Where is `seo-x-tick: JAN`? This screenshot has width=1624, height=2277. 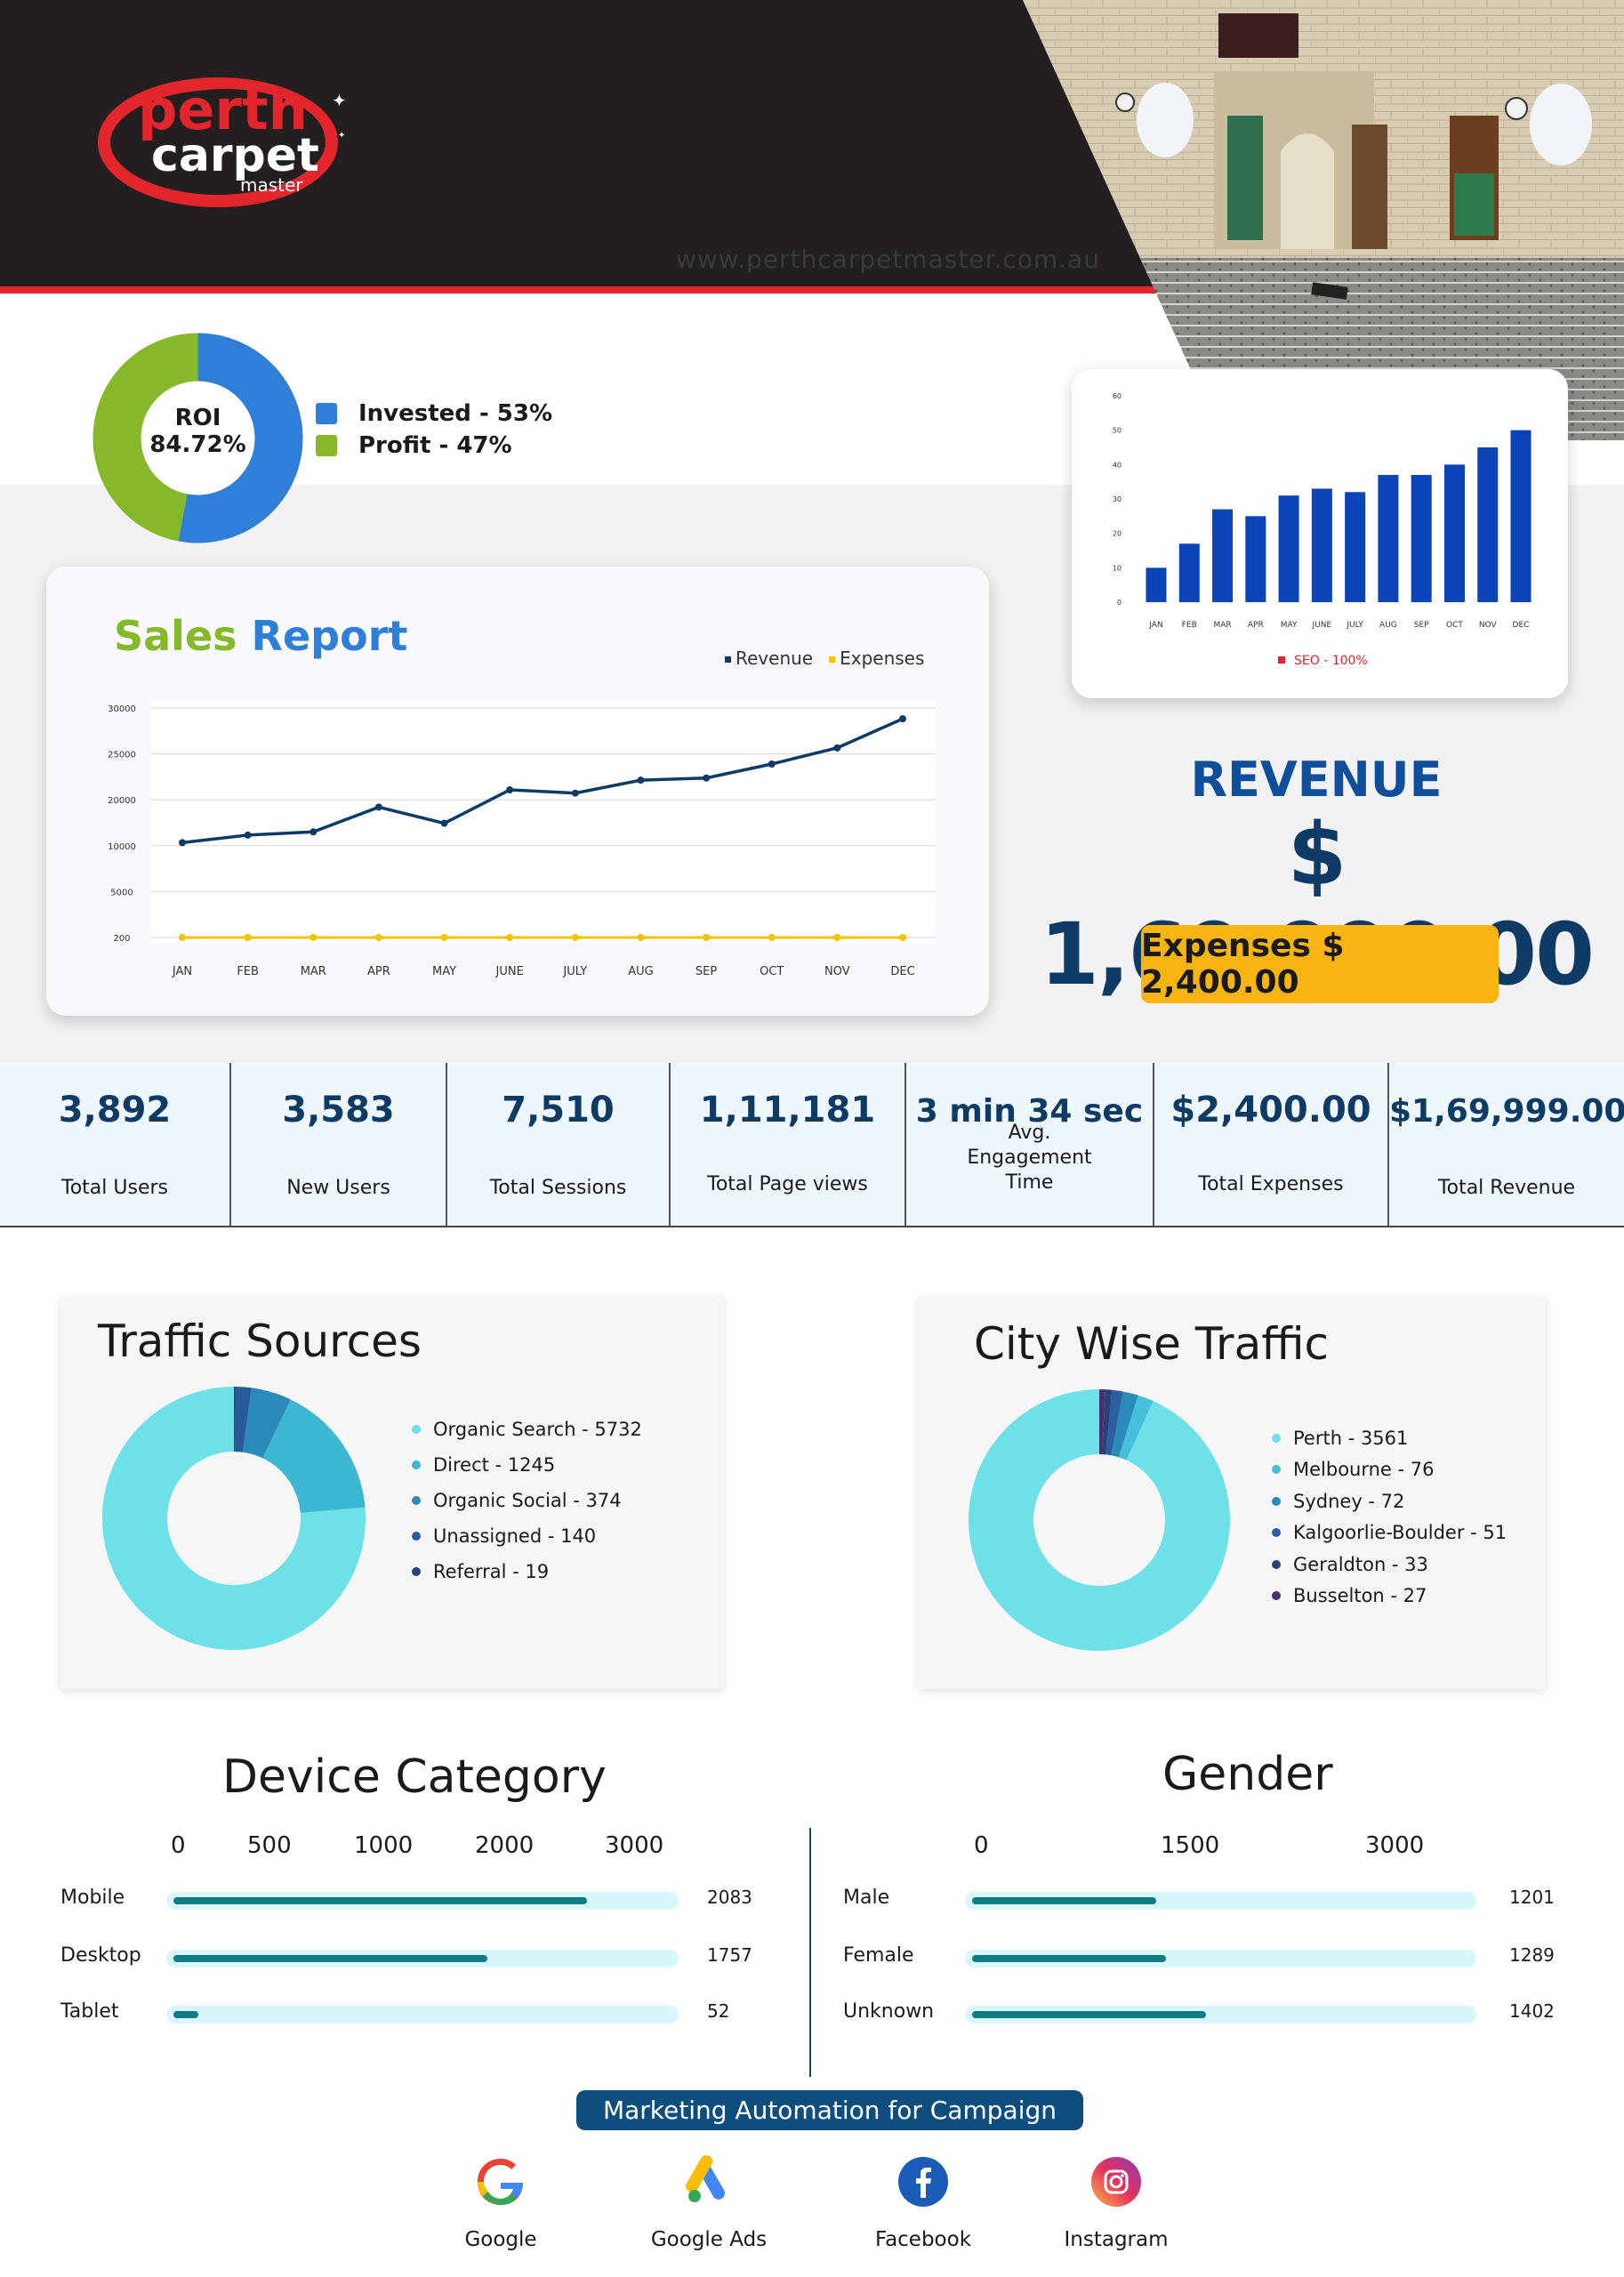
seo-x-tick: JAN is located at coordinates (1155, 625).